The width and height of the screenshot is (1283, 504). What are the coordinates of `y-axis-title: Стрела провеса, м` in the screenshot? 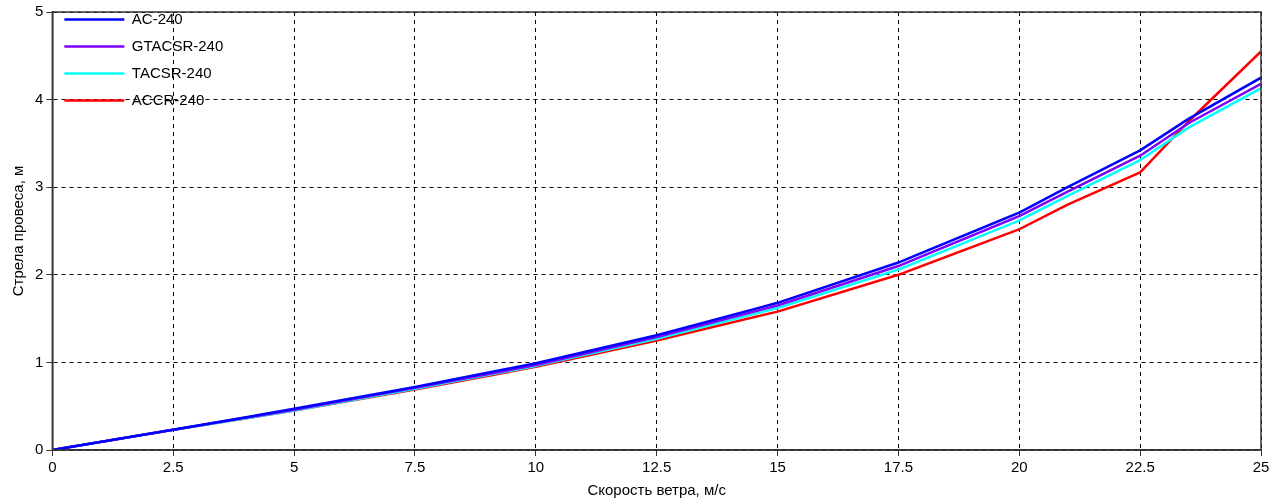 It's located at (18, 231).